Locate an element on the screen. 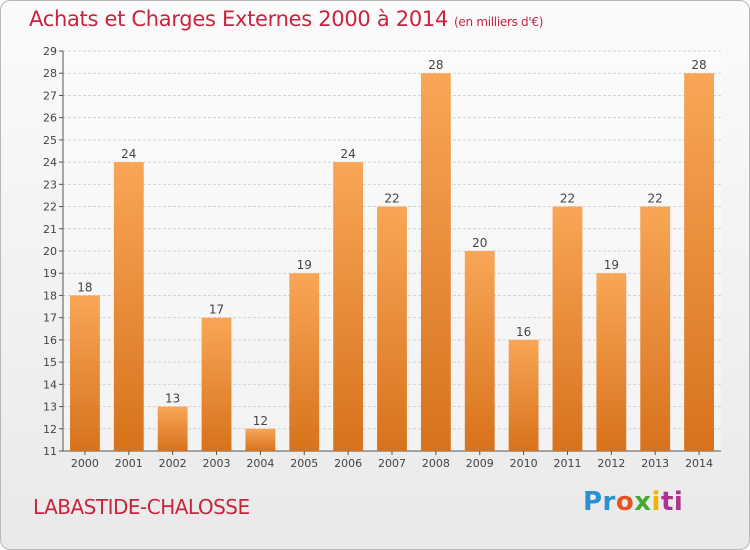  x-tick-label: 2010 is located at coordinates (524, 463).